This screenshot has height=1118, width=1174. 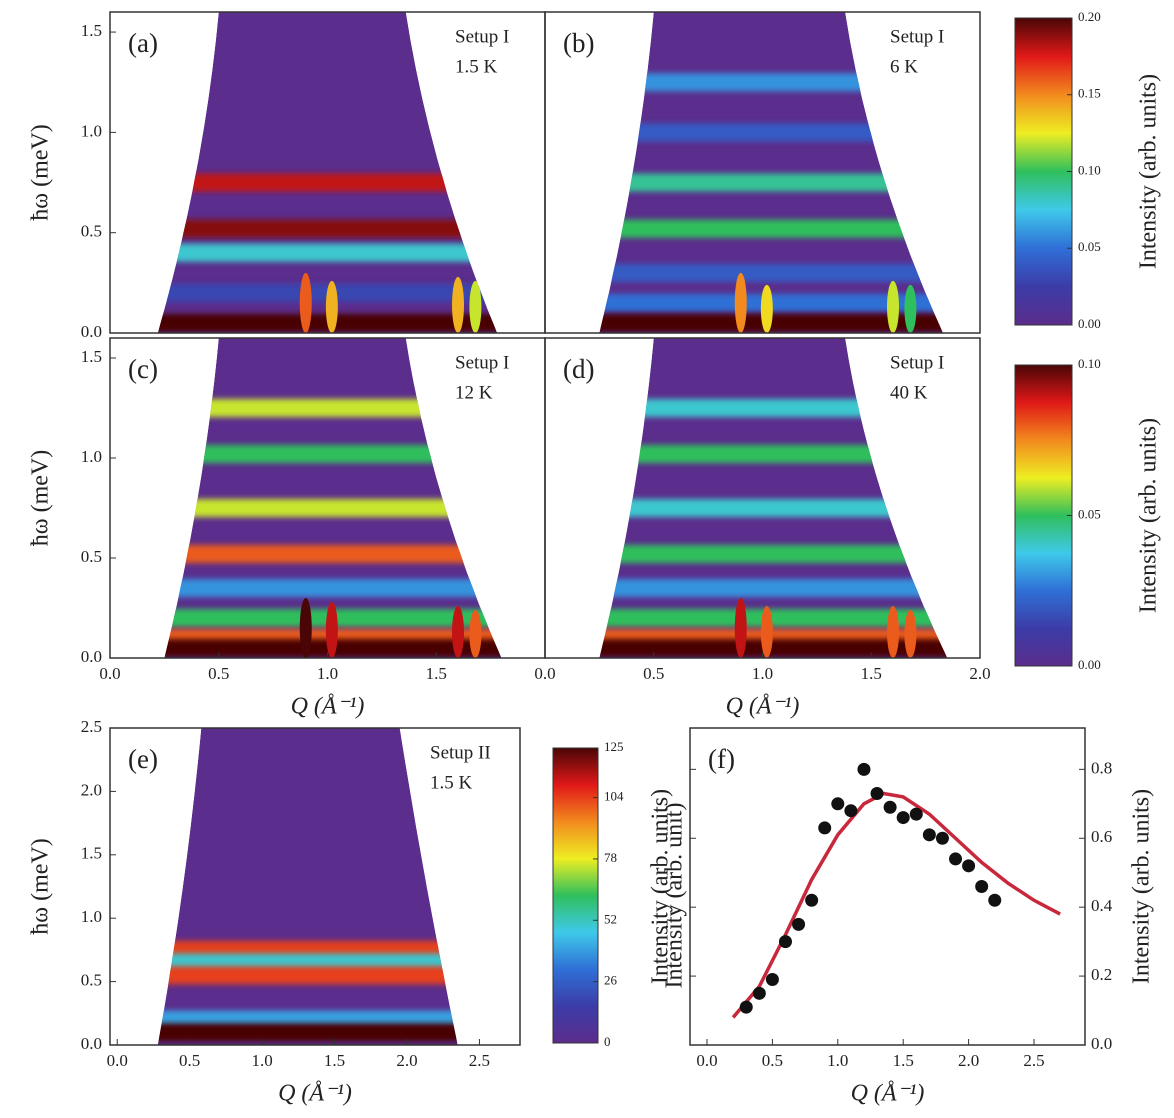 What do you see at coordinates (143, 43) in the screenshot?
I see `panel-label: (a)` at bounding box center [143, 43].